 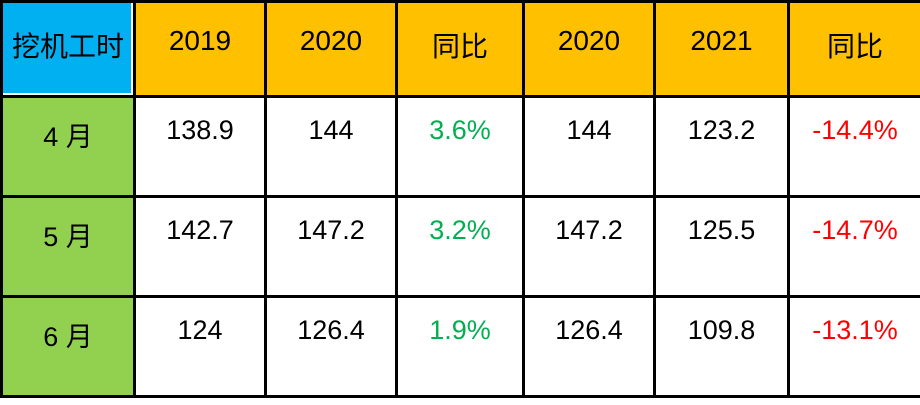 What do you see at coordinates (853, 146) in the screenshot?
I see `yoy-negative-cell: -14.4%` at bounding box center [853, 146].